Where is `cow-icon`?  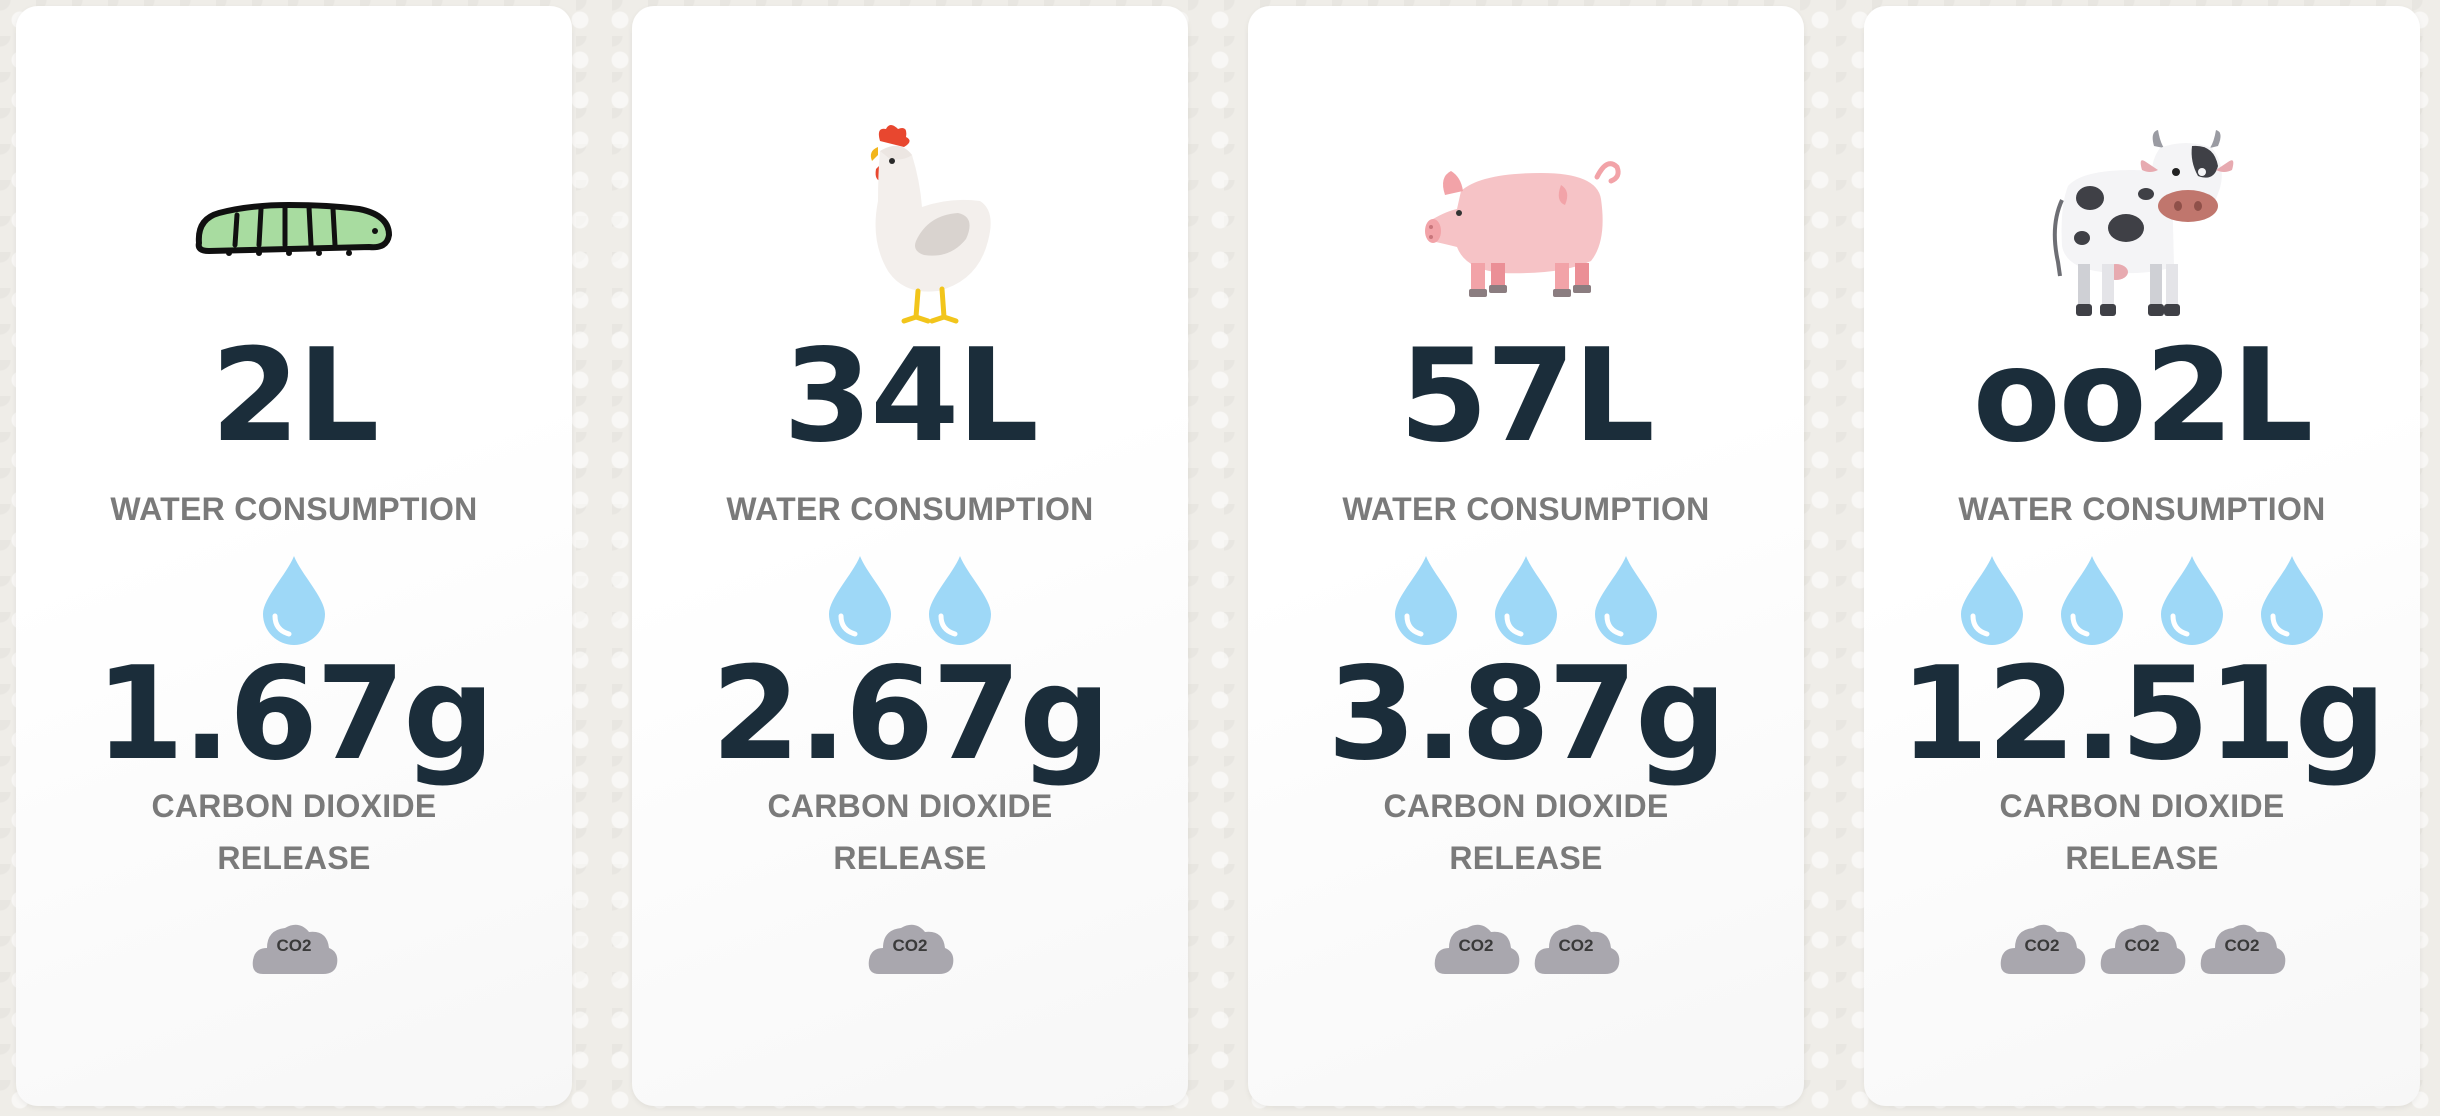 cow-icon is located at coordinates (2142, 226).